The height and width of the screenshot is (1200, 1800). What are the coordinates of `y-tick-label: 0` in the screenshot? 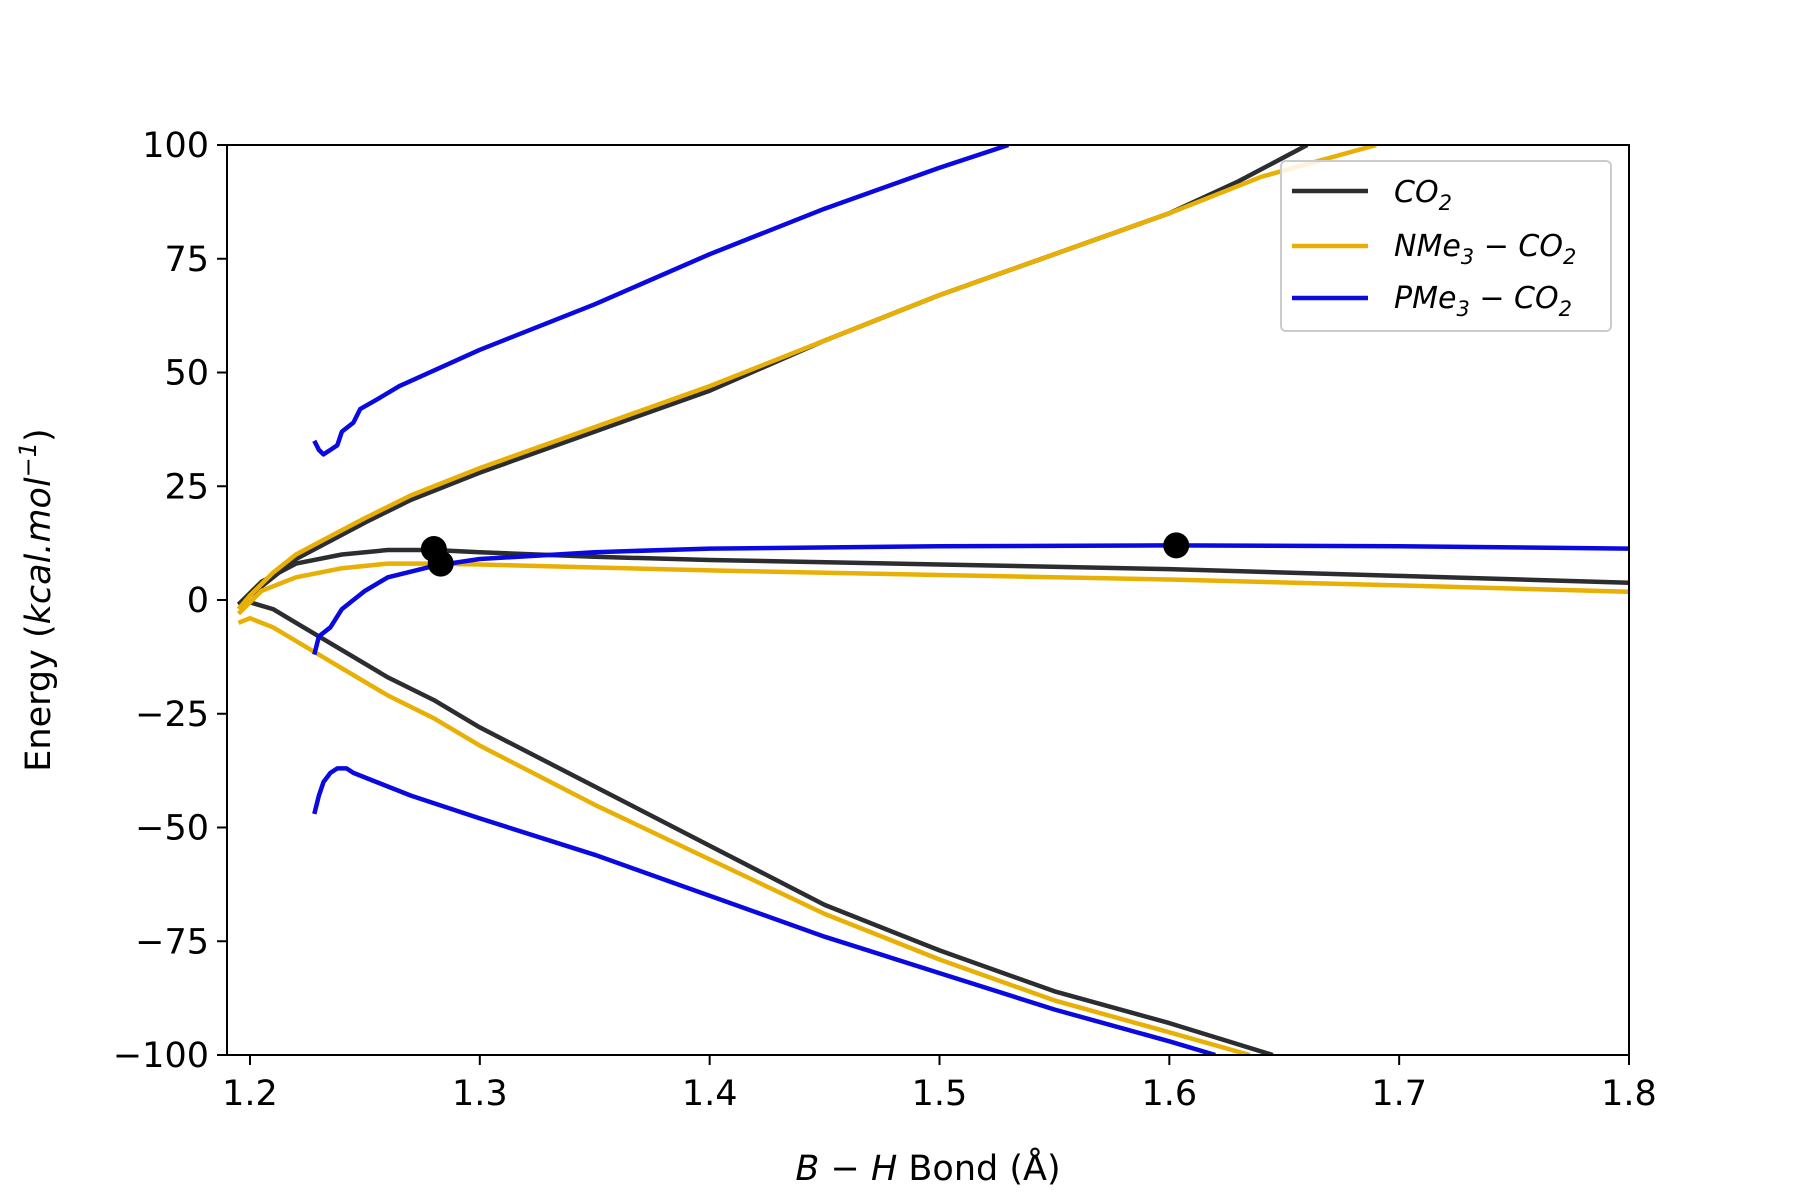 It's located at (198, 601).